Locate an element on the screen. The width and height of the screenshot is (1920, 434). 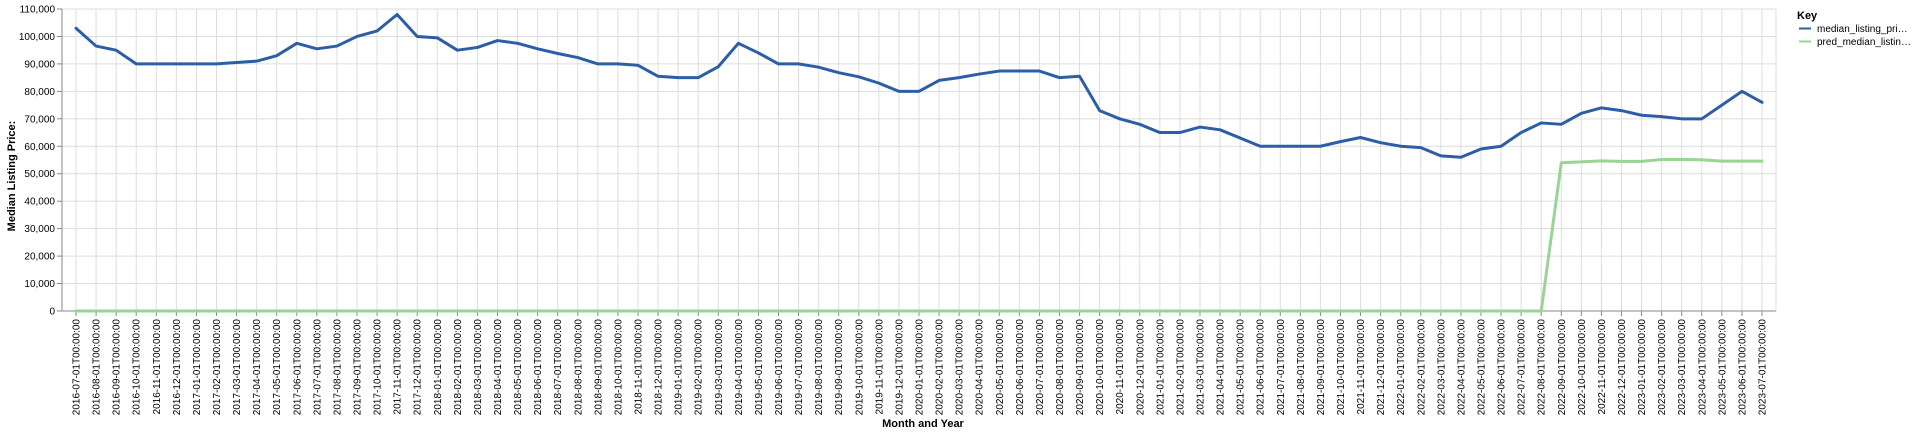
x-tick-label: 2019-01-01T00:00:00 is located at coordinates (679, 367).